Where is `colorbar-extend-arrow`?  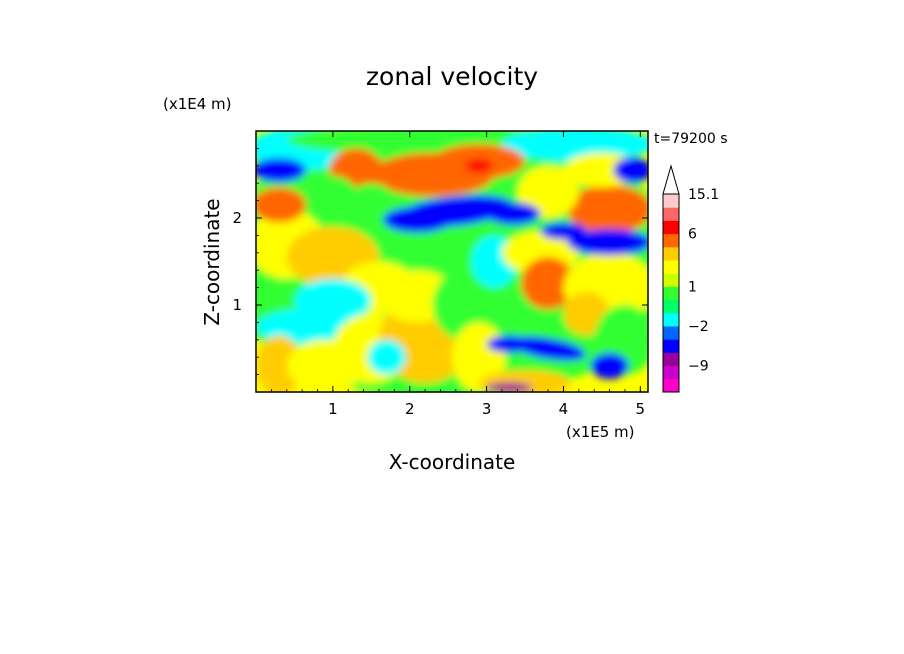
colorbar-extend-arrow is located at coordinates (671, 179).